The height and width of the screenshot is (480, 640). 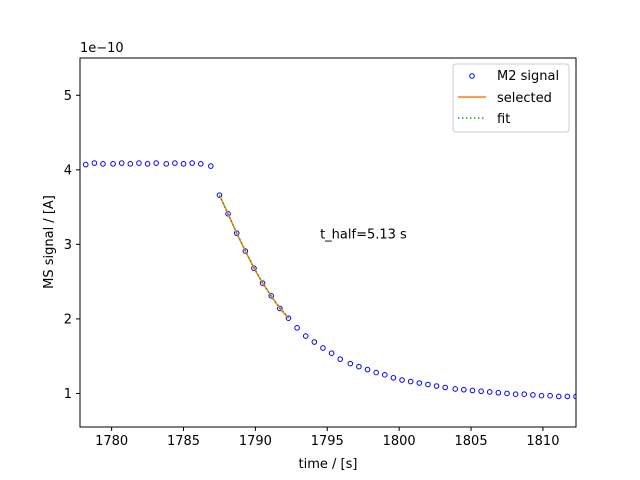 I want to click on legend-marker-m2-signal, so click(x=472, y=76).